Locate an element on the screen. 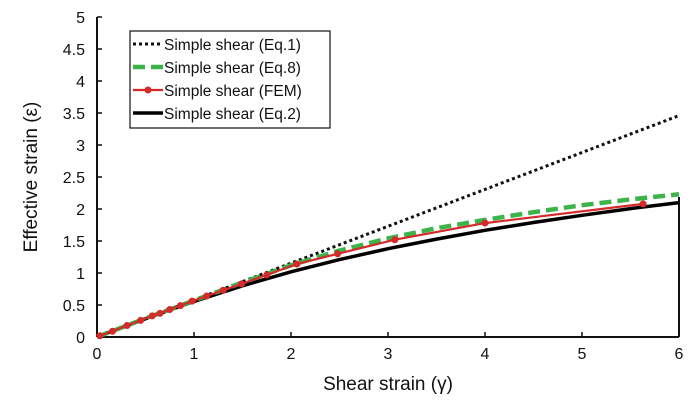  legend-label: Simple shear (Eq.2) is located at coordinates (232, 114).